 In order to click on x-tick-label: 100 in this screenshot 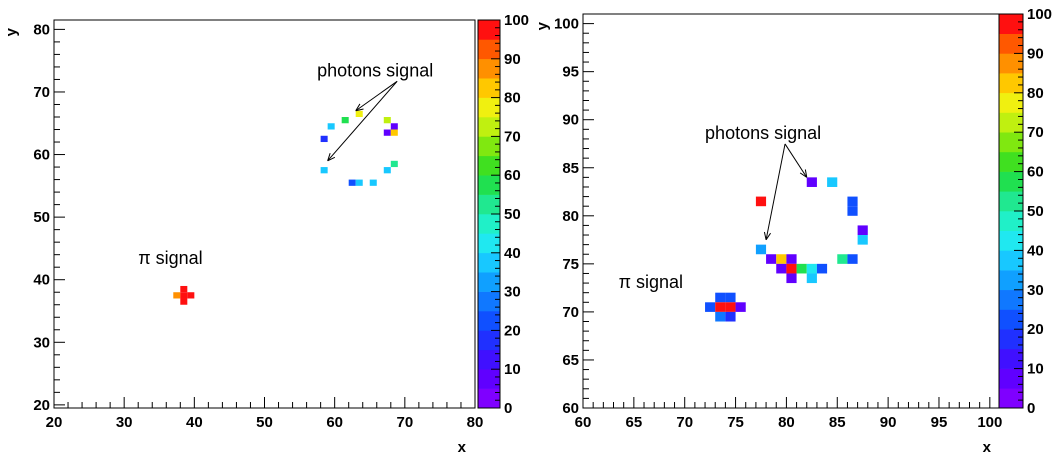, I will do `click(989, 422)`.